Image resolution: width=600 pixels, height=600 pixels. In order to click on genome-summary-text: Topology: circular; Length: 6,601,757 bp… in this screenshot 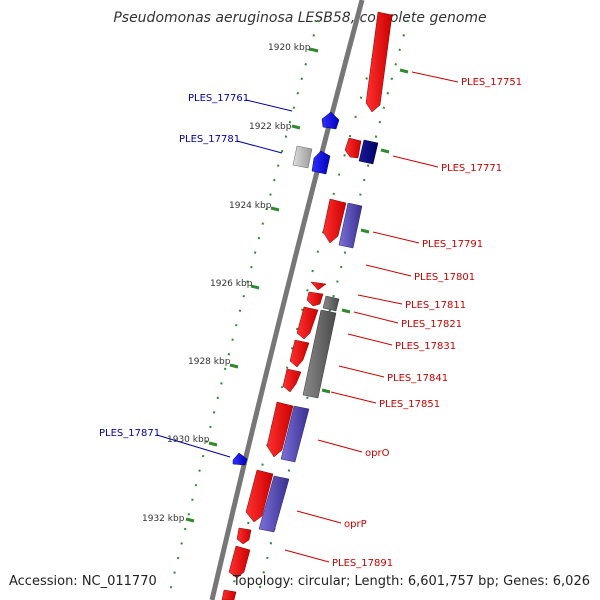, I will do `click(411, 581)`.